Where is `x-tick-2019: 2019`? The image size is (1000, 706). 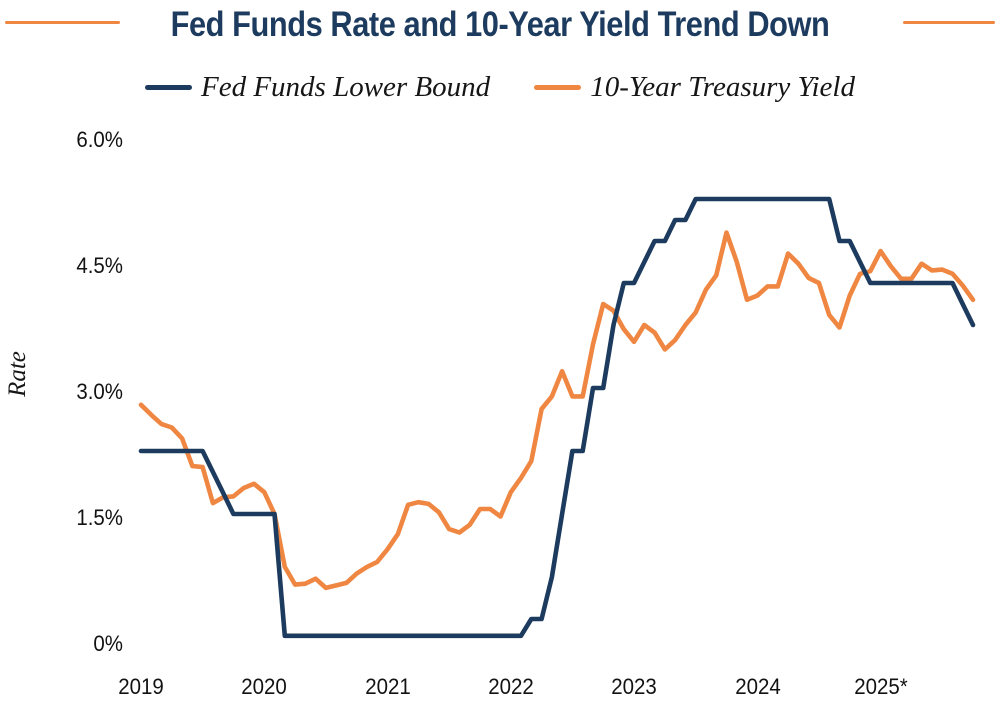
x-tick-2019: 2019 is located at coordinates (141, 686).